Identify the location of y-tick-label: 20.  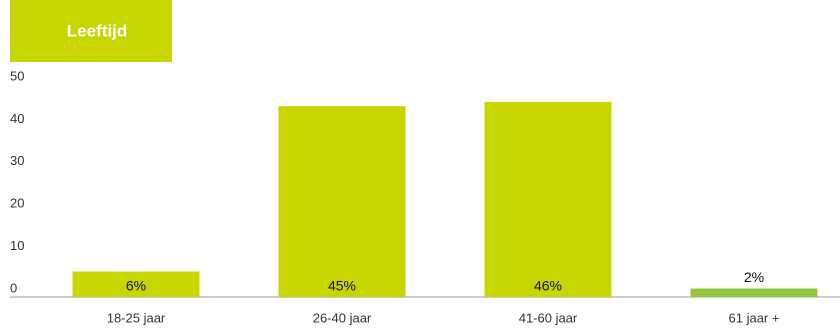
(17, 203).